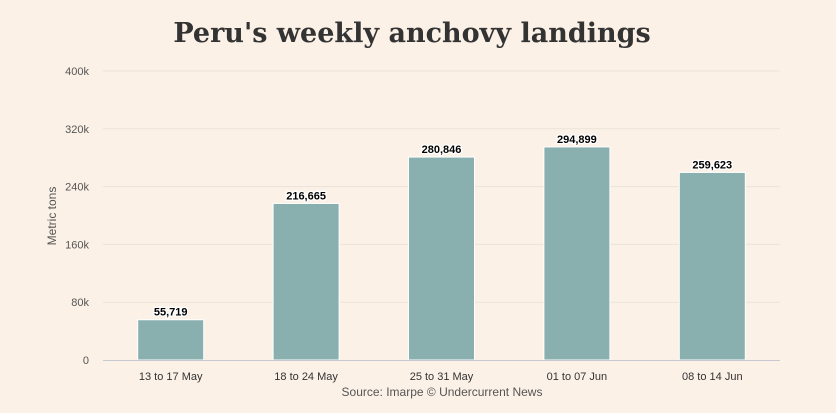 Image resolution: width=836 pixels, height=413 pixels. What do you see at coordinates (712, 377) in the screenshot?
I see `x-tick-label: 08 to 14 Jun` at bounding box center [712, 377].